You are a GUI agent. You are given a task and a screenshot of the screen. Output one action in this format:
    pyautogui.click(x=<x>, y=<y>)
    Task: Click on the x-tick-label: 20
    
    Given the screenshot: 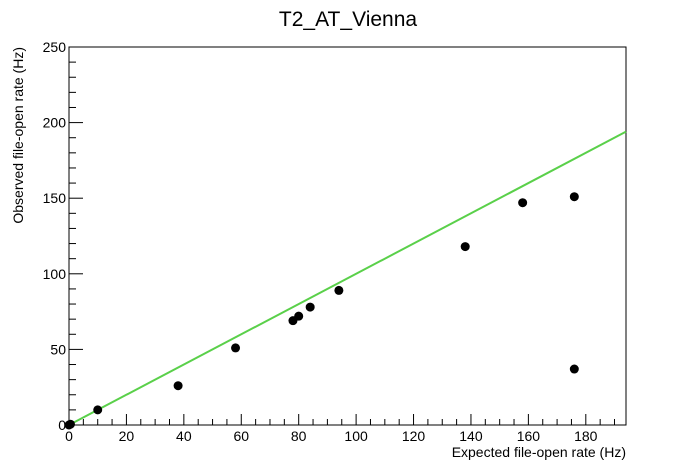 What is the action you would take?
    pyautogui.click(x=127, y=436)
    